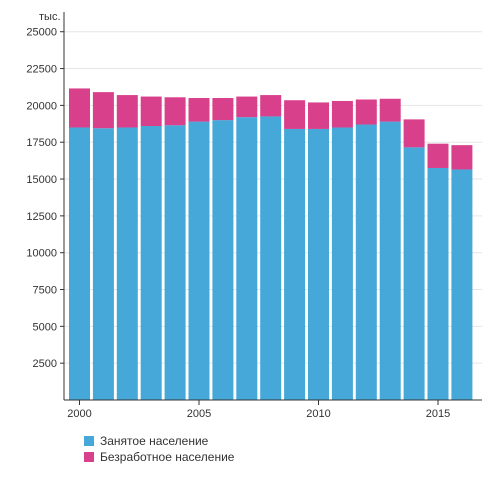 Image resolution: width=503 pixels, height=477 pixels. What do you see at coordinates (318, 414) in the screenshot?
I see `x-tick-label: 2010` at bounding box center [318, 414].